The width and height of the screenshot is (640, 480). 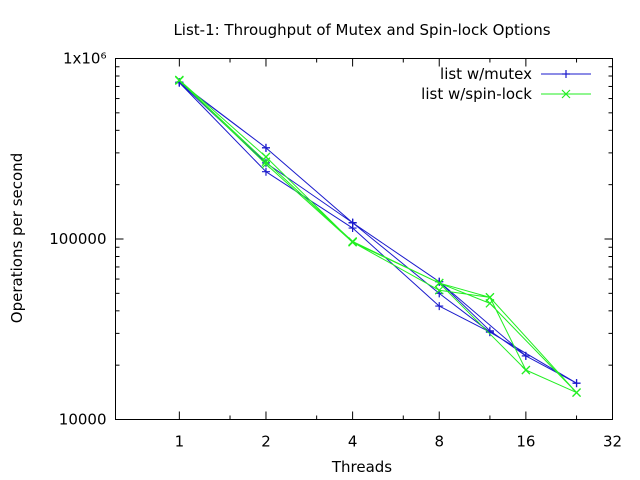 What do you see at coordinates (439, 442) in the screenshot?
I see `x-tick-label: 8` at bounding box center [439, 442].